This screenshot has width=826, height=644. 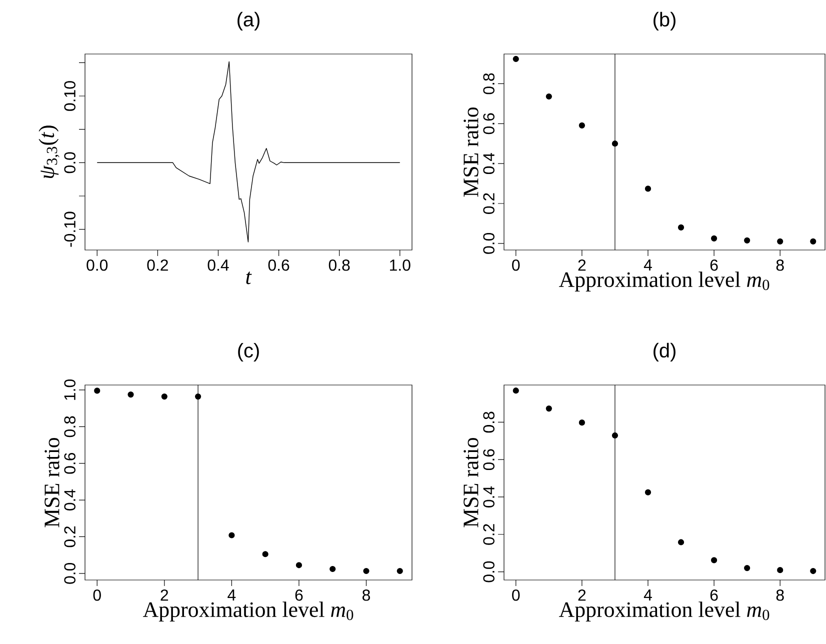 What do you see at coordinates (249, 278) in the screenshot?
I see `x-axis-title: t` at bounding box center [249, 278].